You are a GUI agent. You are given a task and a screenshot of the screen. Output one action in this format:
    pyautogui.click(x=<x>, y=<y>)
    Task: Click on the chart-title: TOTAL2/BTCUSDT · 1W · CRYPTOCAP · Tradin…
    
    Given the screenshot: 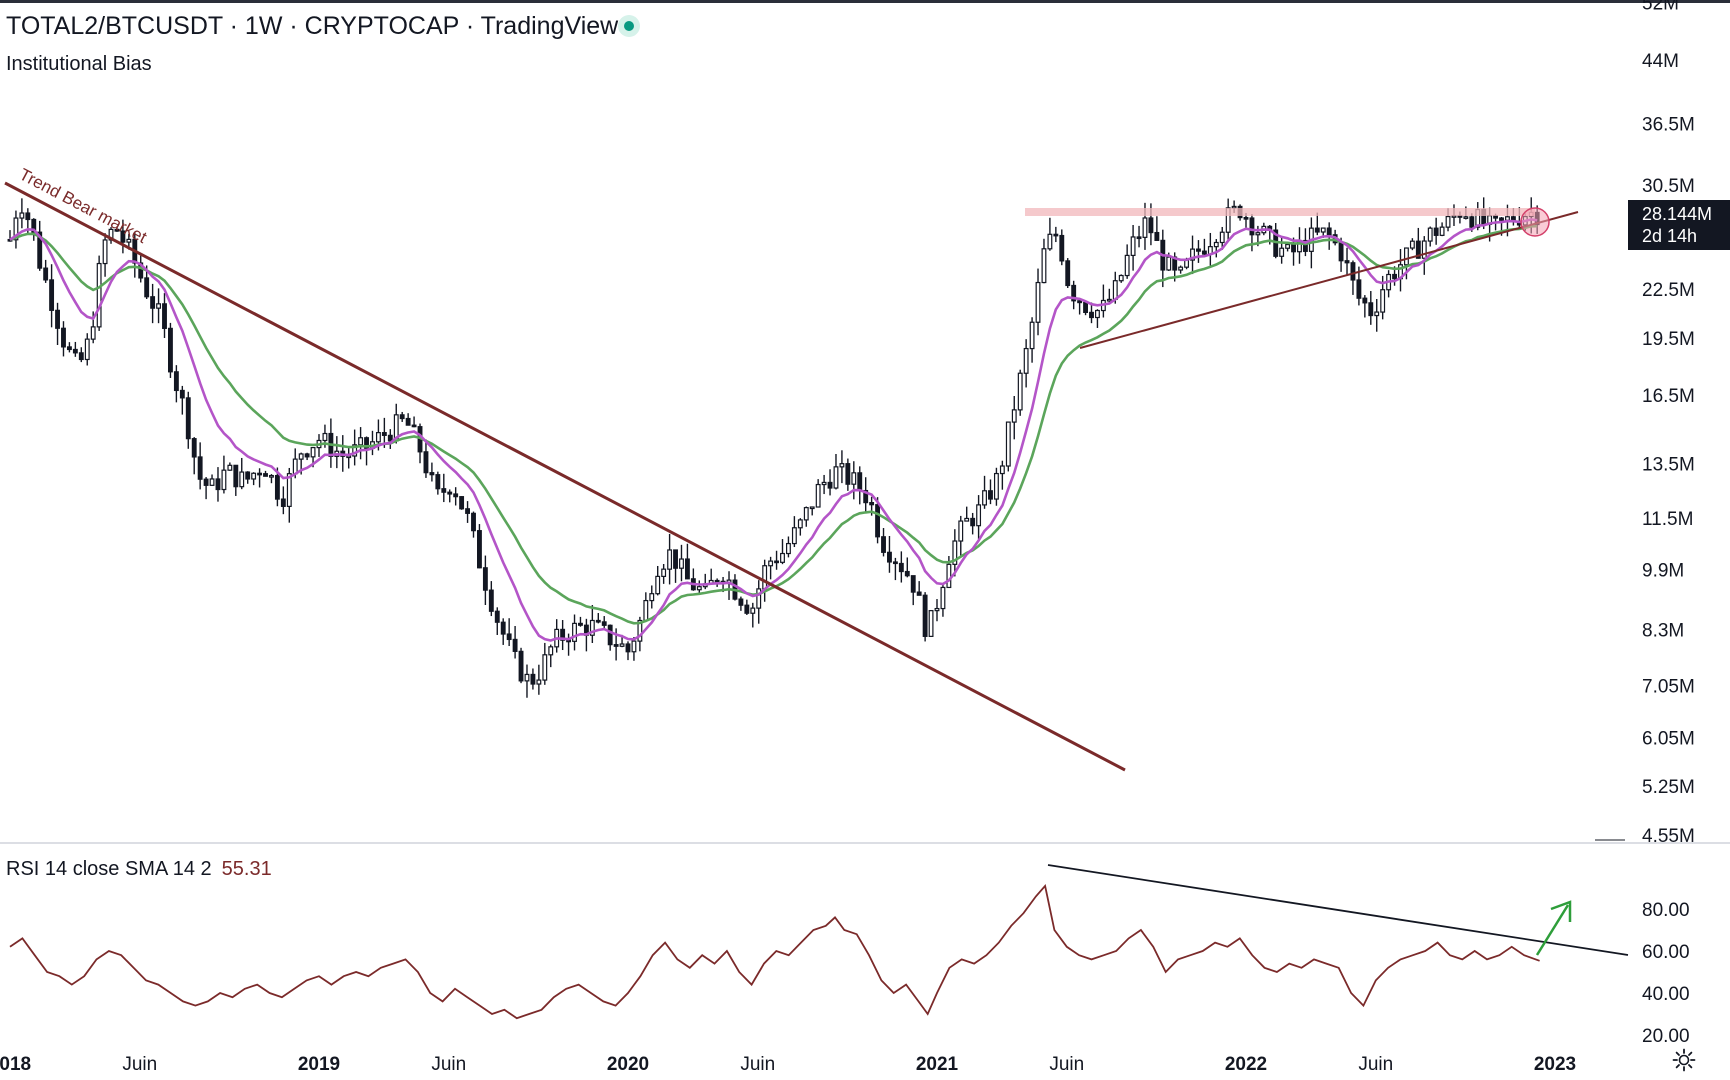 What is the action you would take?
    pyautogui.click(x=312, y=26)
    